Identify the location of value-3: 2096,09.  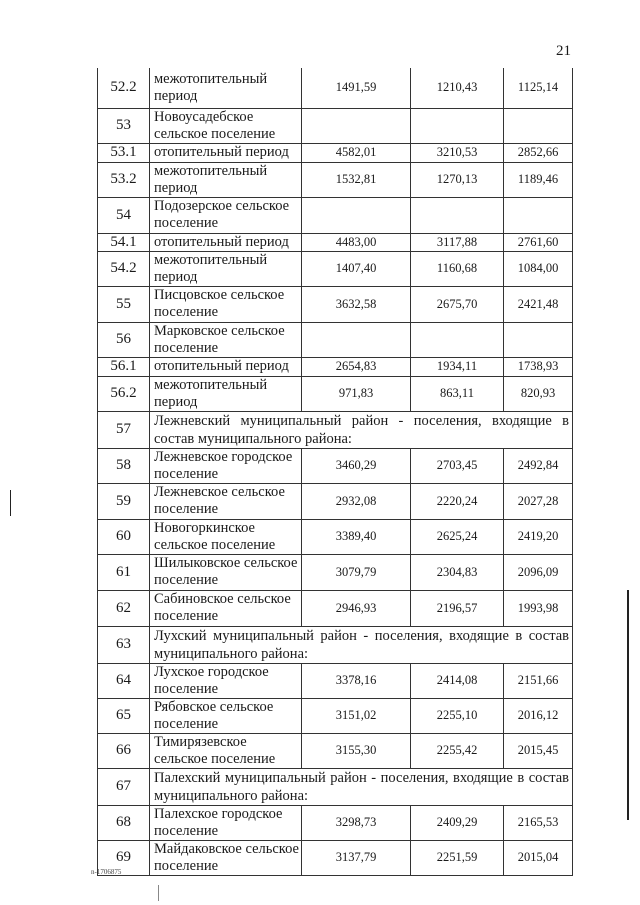
(538, 572).